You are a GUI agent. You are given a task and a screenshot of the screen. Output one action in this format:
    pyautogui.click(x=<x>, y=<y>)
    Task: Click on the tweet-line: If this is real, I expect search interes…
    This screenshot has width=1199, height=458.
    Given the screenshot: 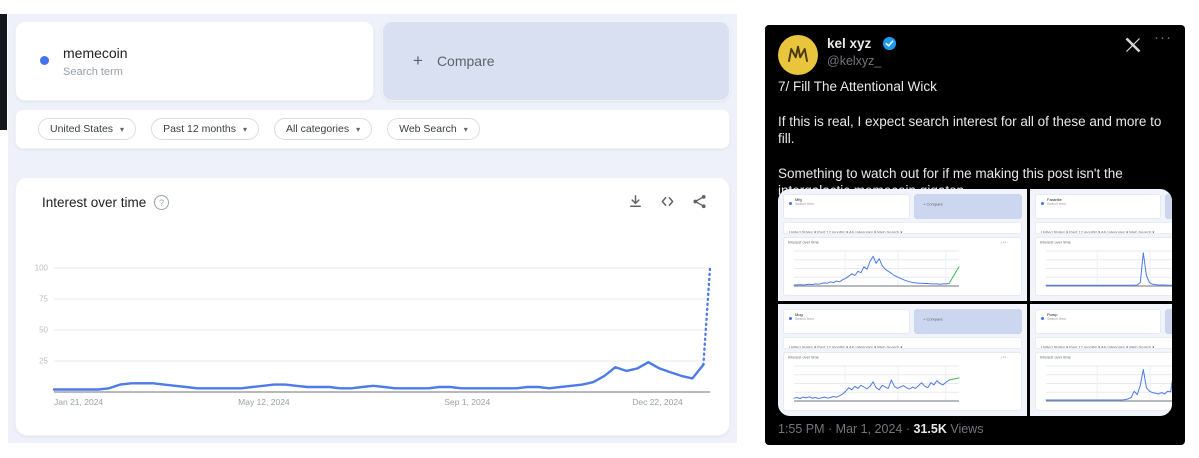 What is the action you would take?
    pyautogui.click(x=970, y=130)
    